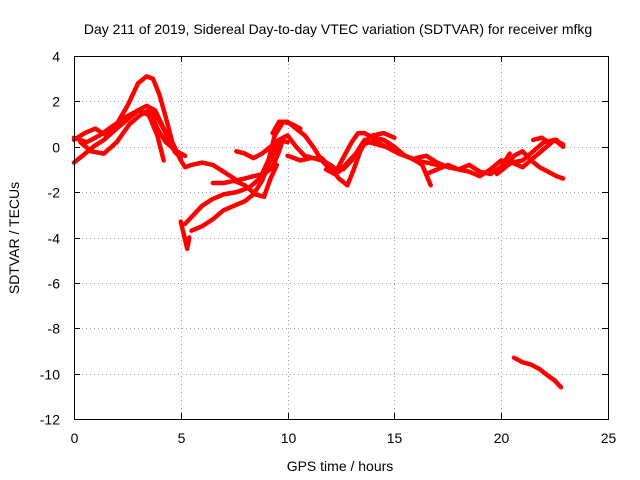  I want to click on x-tick-label: 10, so click(289, 438).